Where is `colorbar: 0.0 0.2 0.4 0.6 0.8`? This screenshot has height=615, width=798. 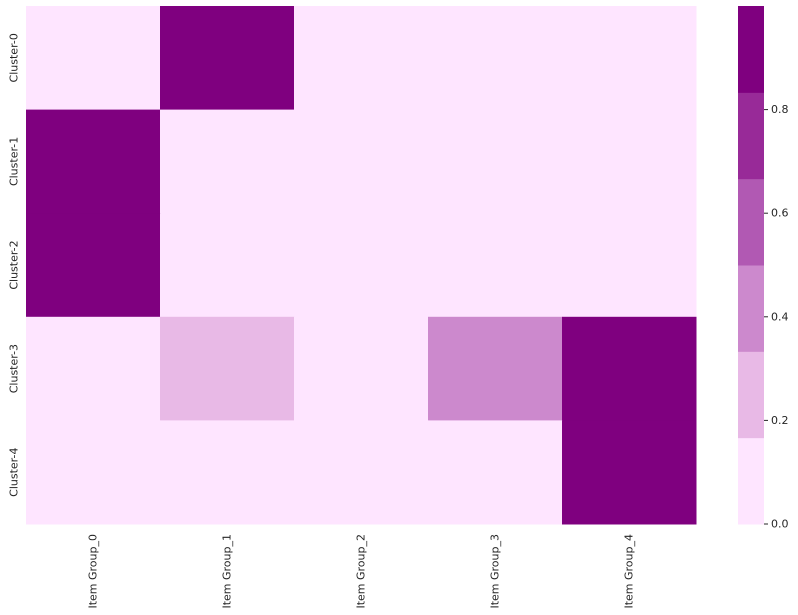
colorbar: 0.0 0.2 0.4 0.6 0.8 is located at coordinates (763, 268).